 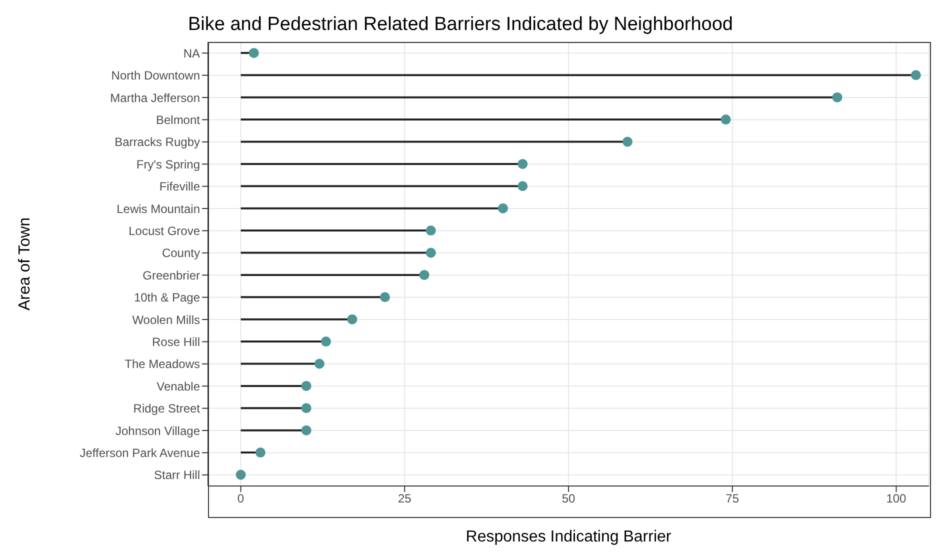 What do you see at coordinates (157, 431) in the screenshot?
I see `y-tick-label: Johnson Village` at bounding box center [157, 431].